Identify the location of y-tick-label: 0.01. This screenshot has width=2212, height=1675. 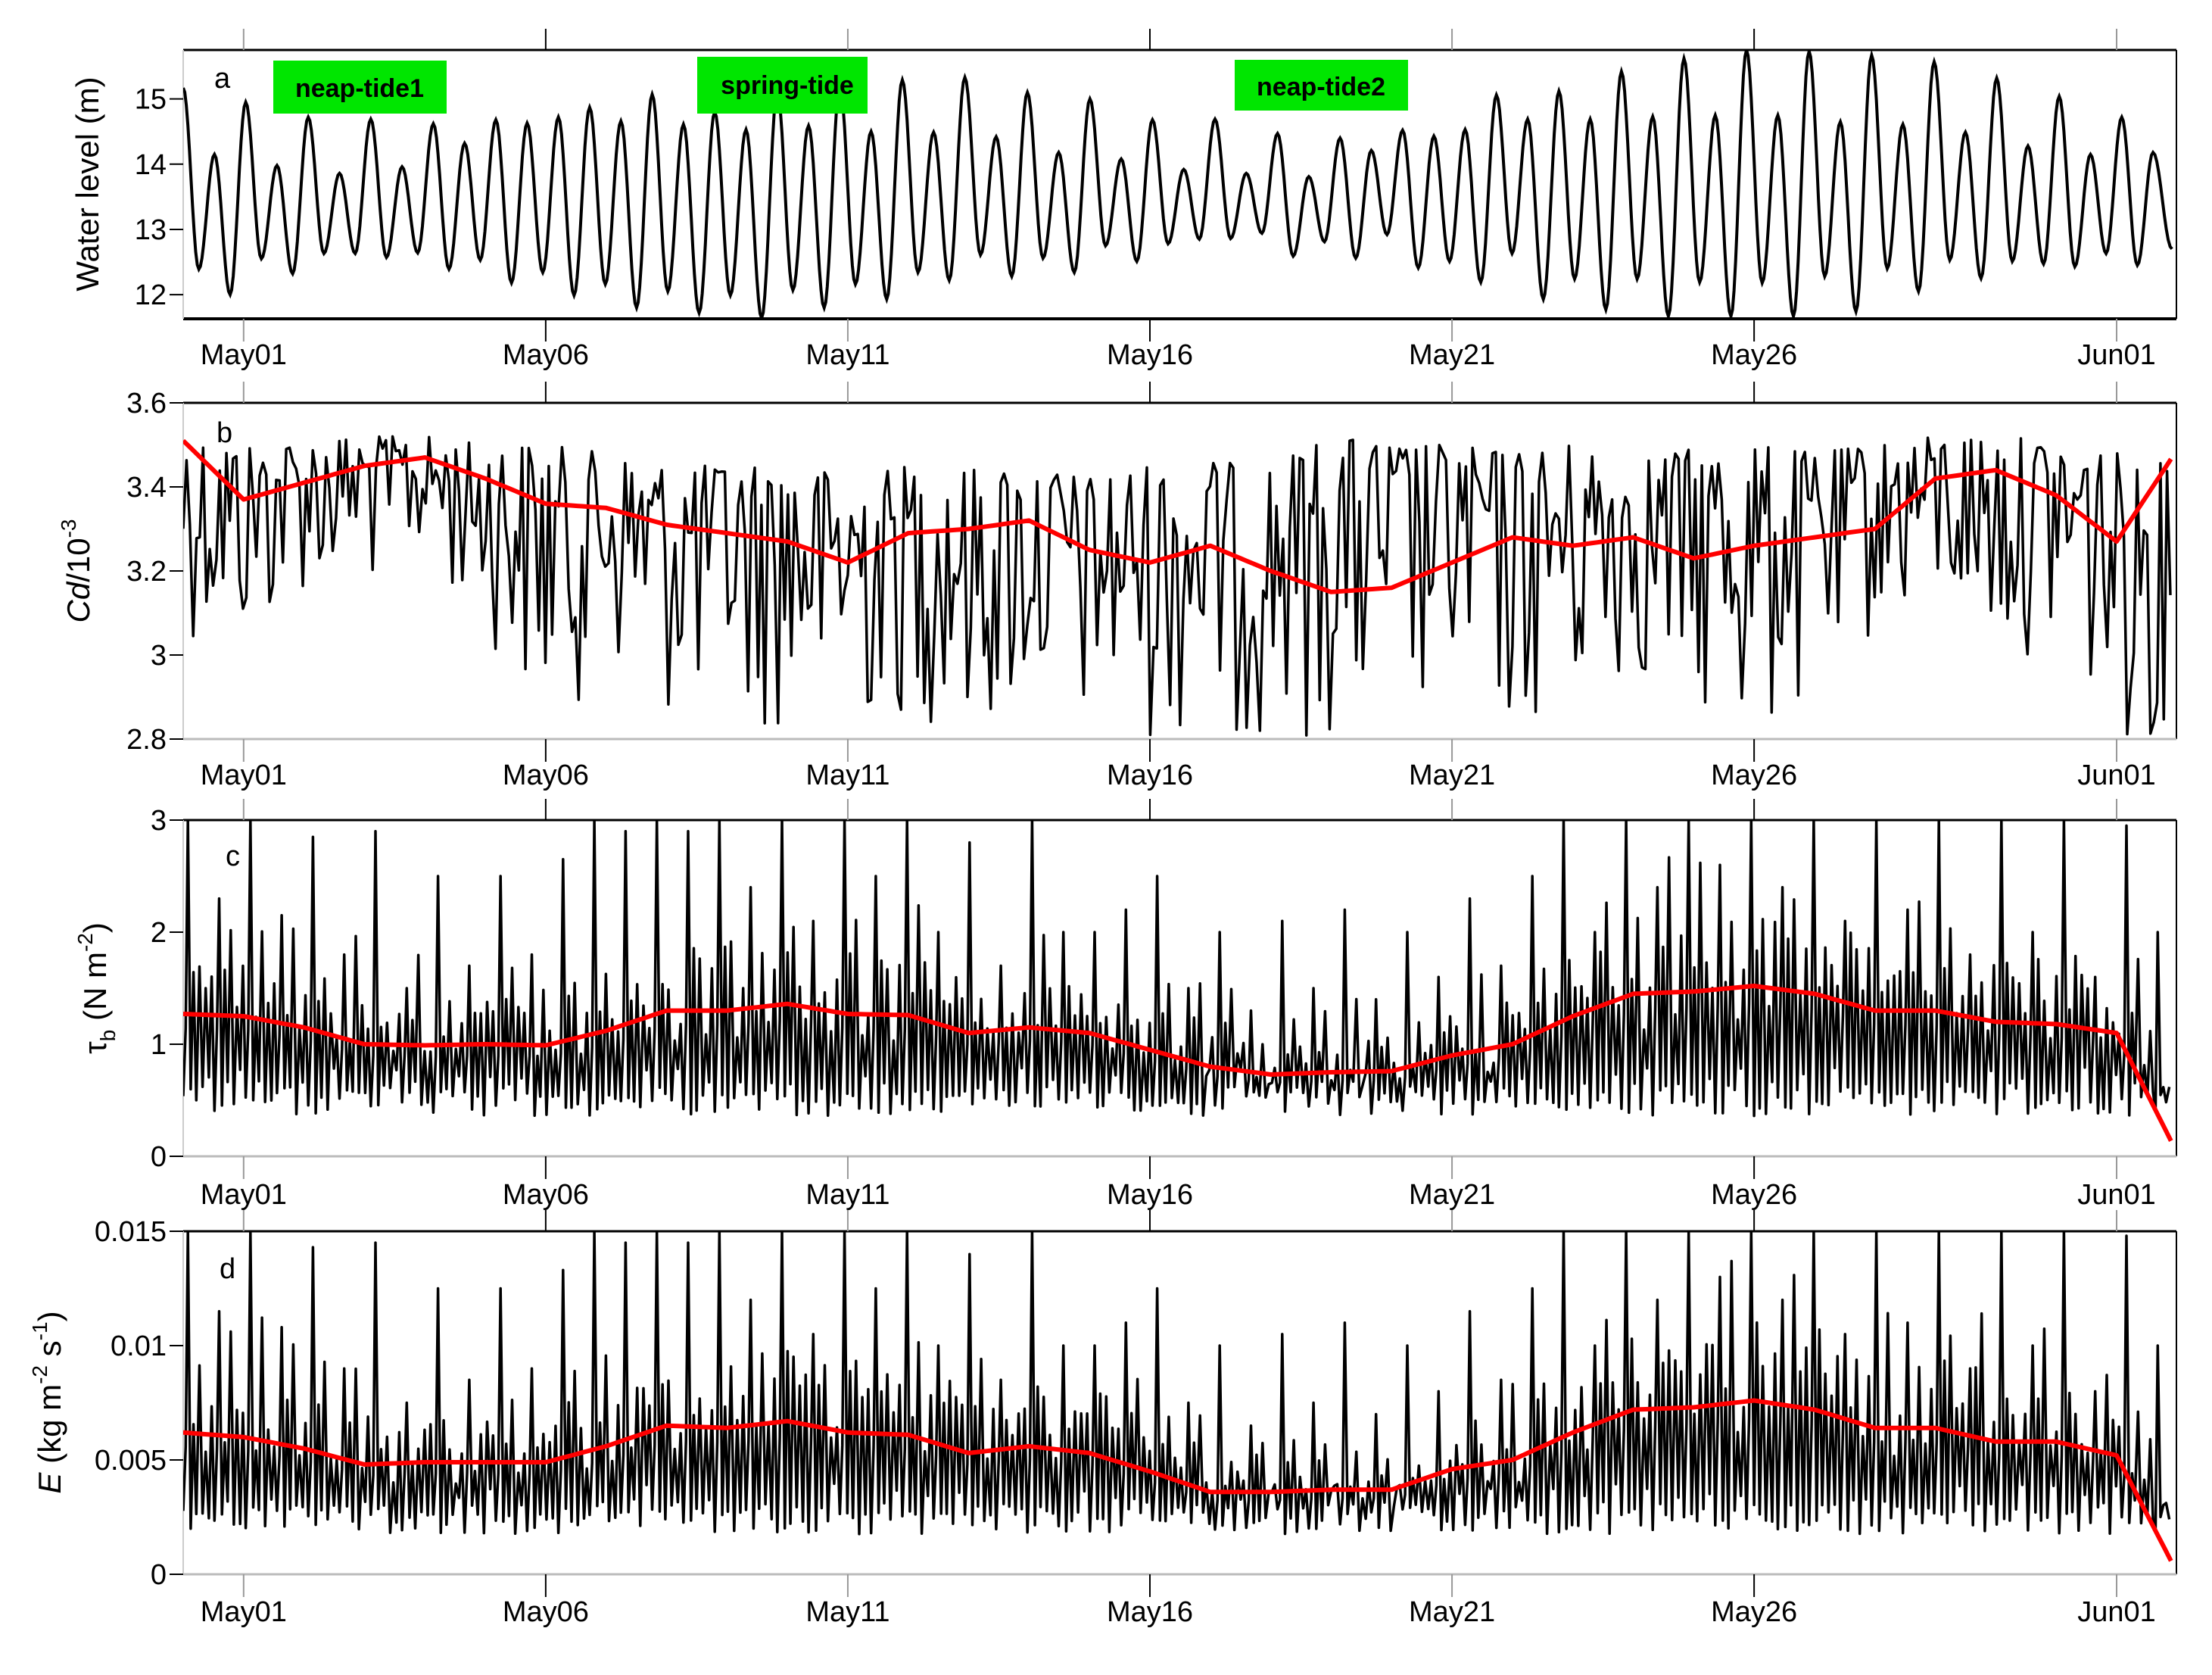
(139, 1346).